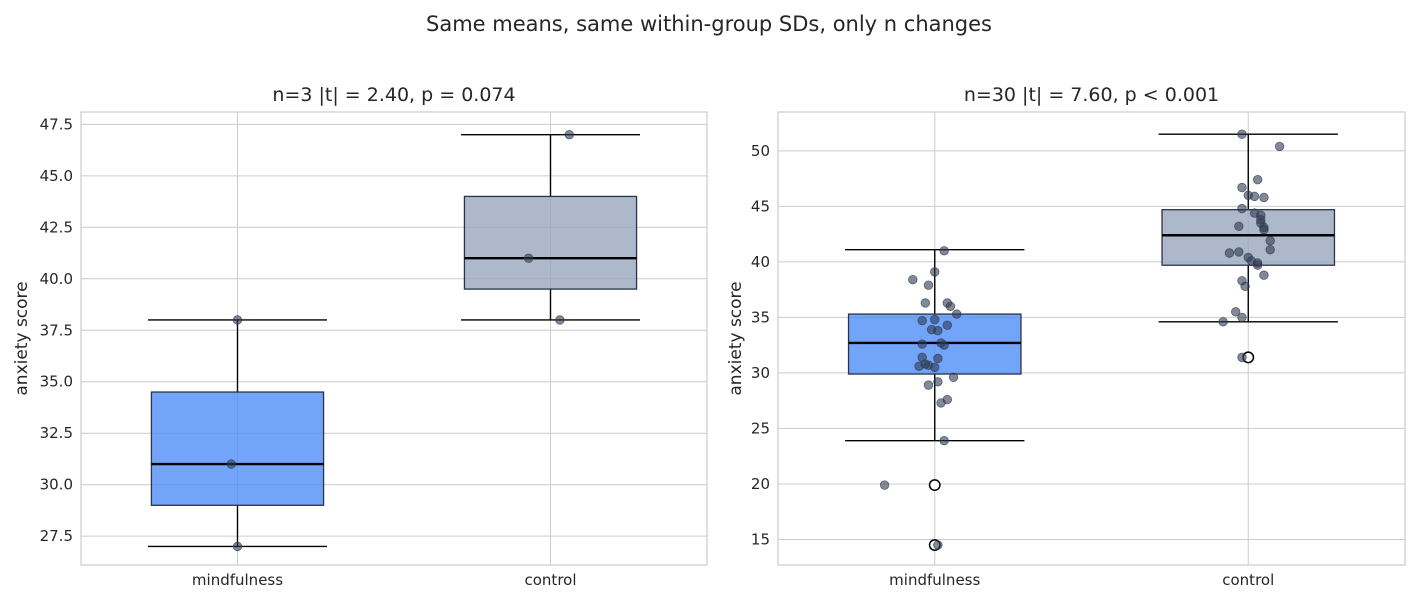 The width and height of the screenshot is (1417, 602). Describe the element at coordinates (1091, 95) in the screenshot. I see `panel-title: n=30 |t| = 7.60, p < 0.001` at that location.